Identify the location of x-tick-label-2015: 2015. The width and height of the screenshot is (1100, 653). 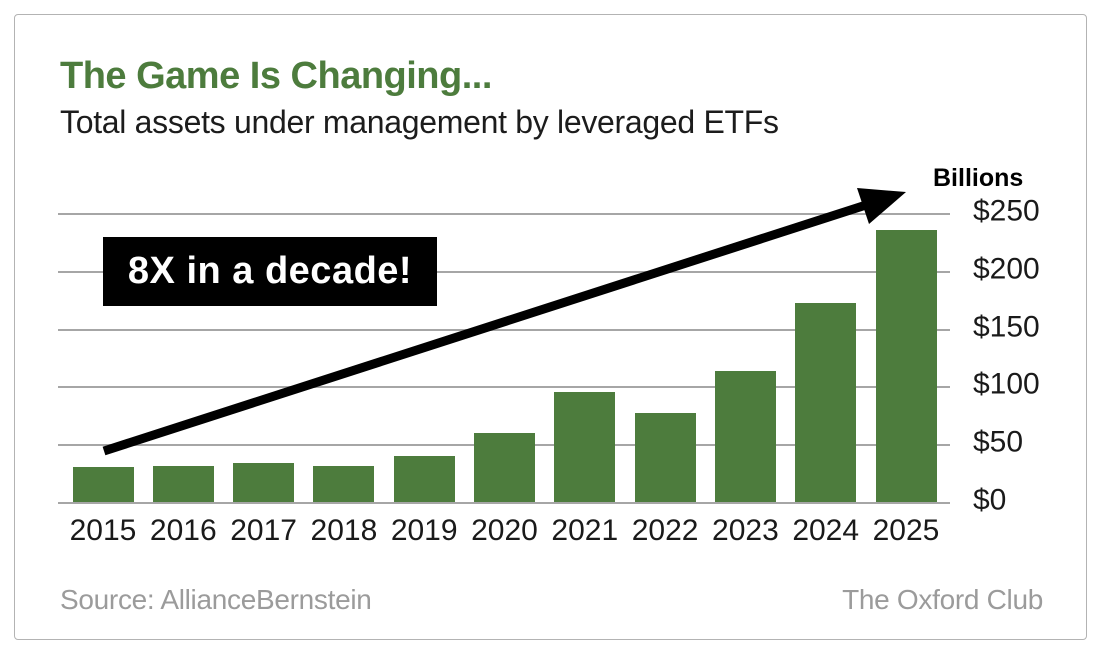
(103, 530).